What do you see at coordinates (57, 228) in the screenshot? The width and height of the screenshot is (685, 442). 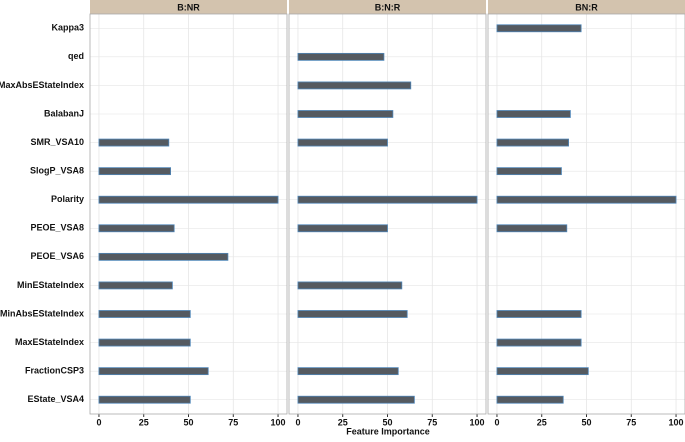 I see `y-tick-label: PEOE_VSA8` at bounding box center [57, 228].